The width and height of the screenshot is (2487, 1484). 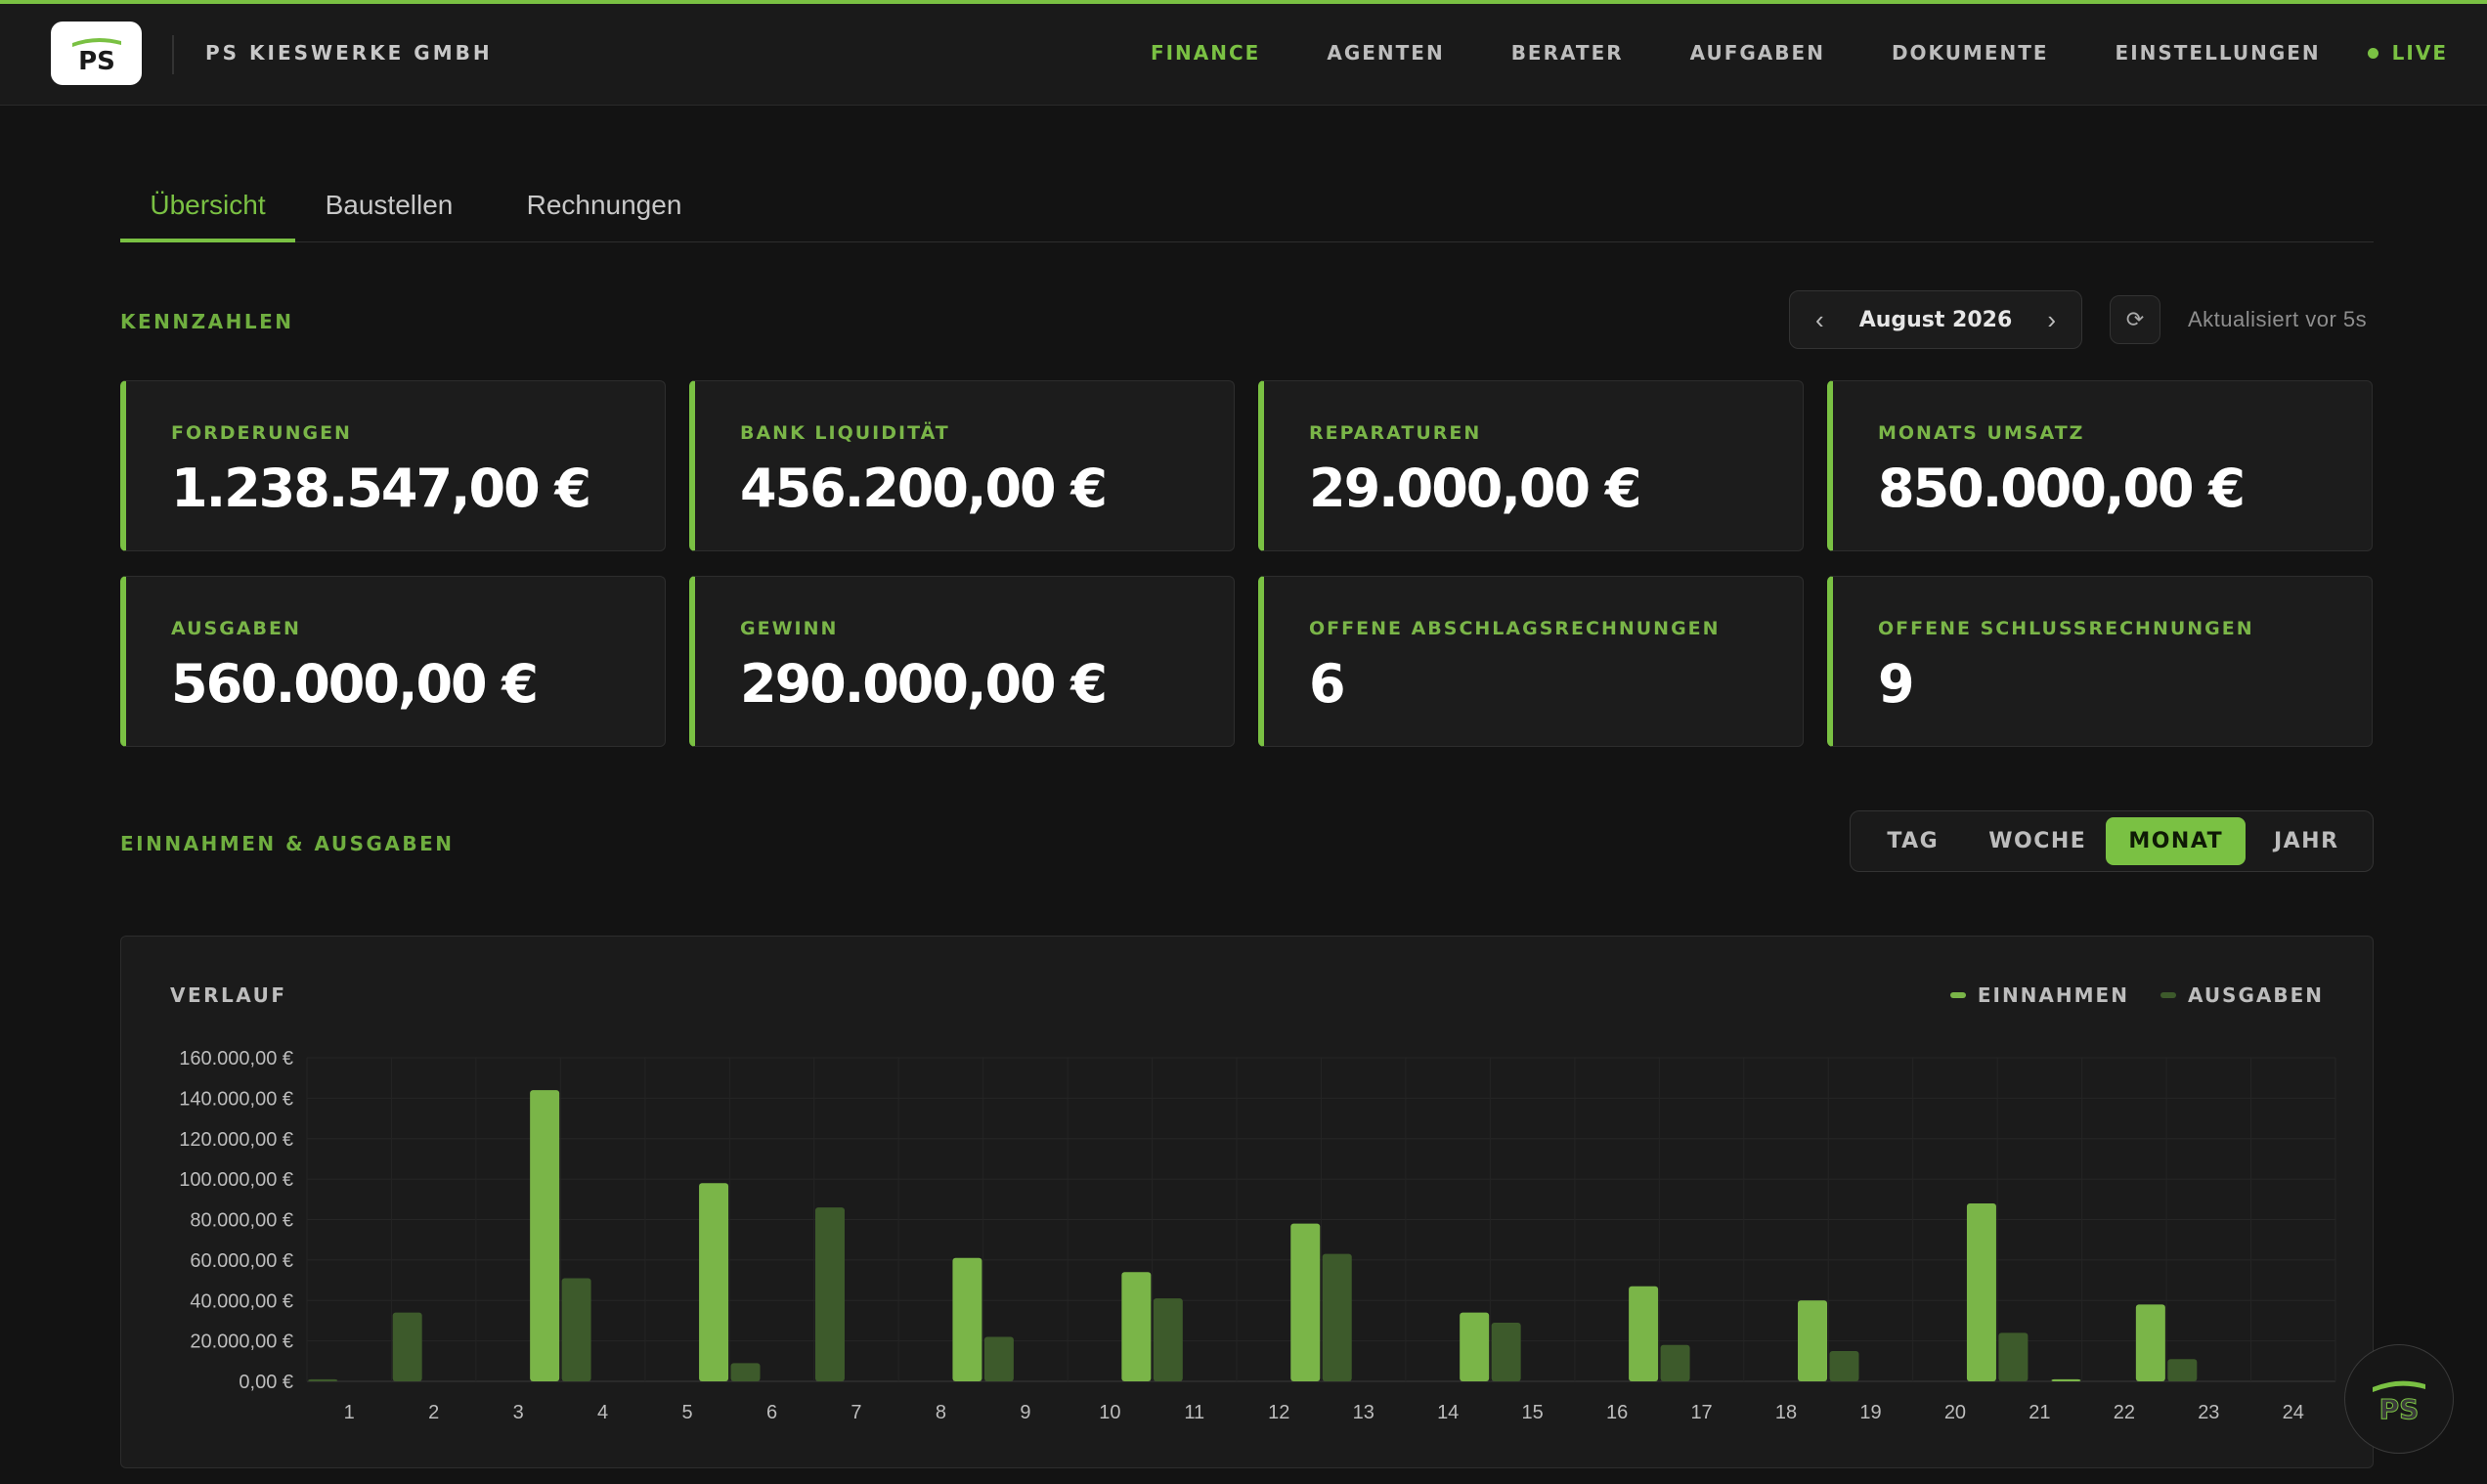 What do you see at coordinates (261, 433) in the screenshot?
I see `kpi-label: FORDERUNGEN` at bounding box center [261, 433].